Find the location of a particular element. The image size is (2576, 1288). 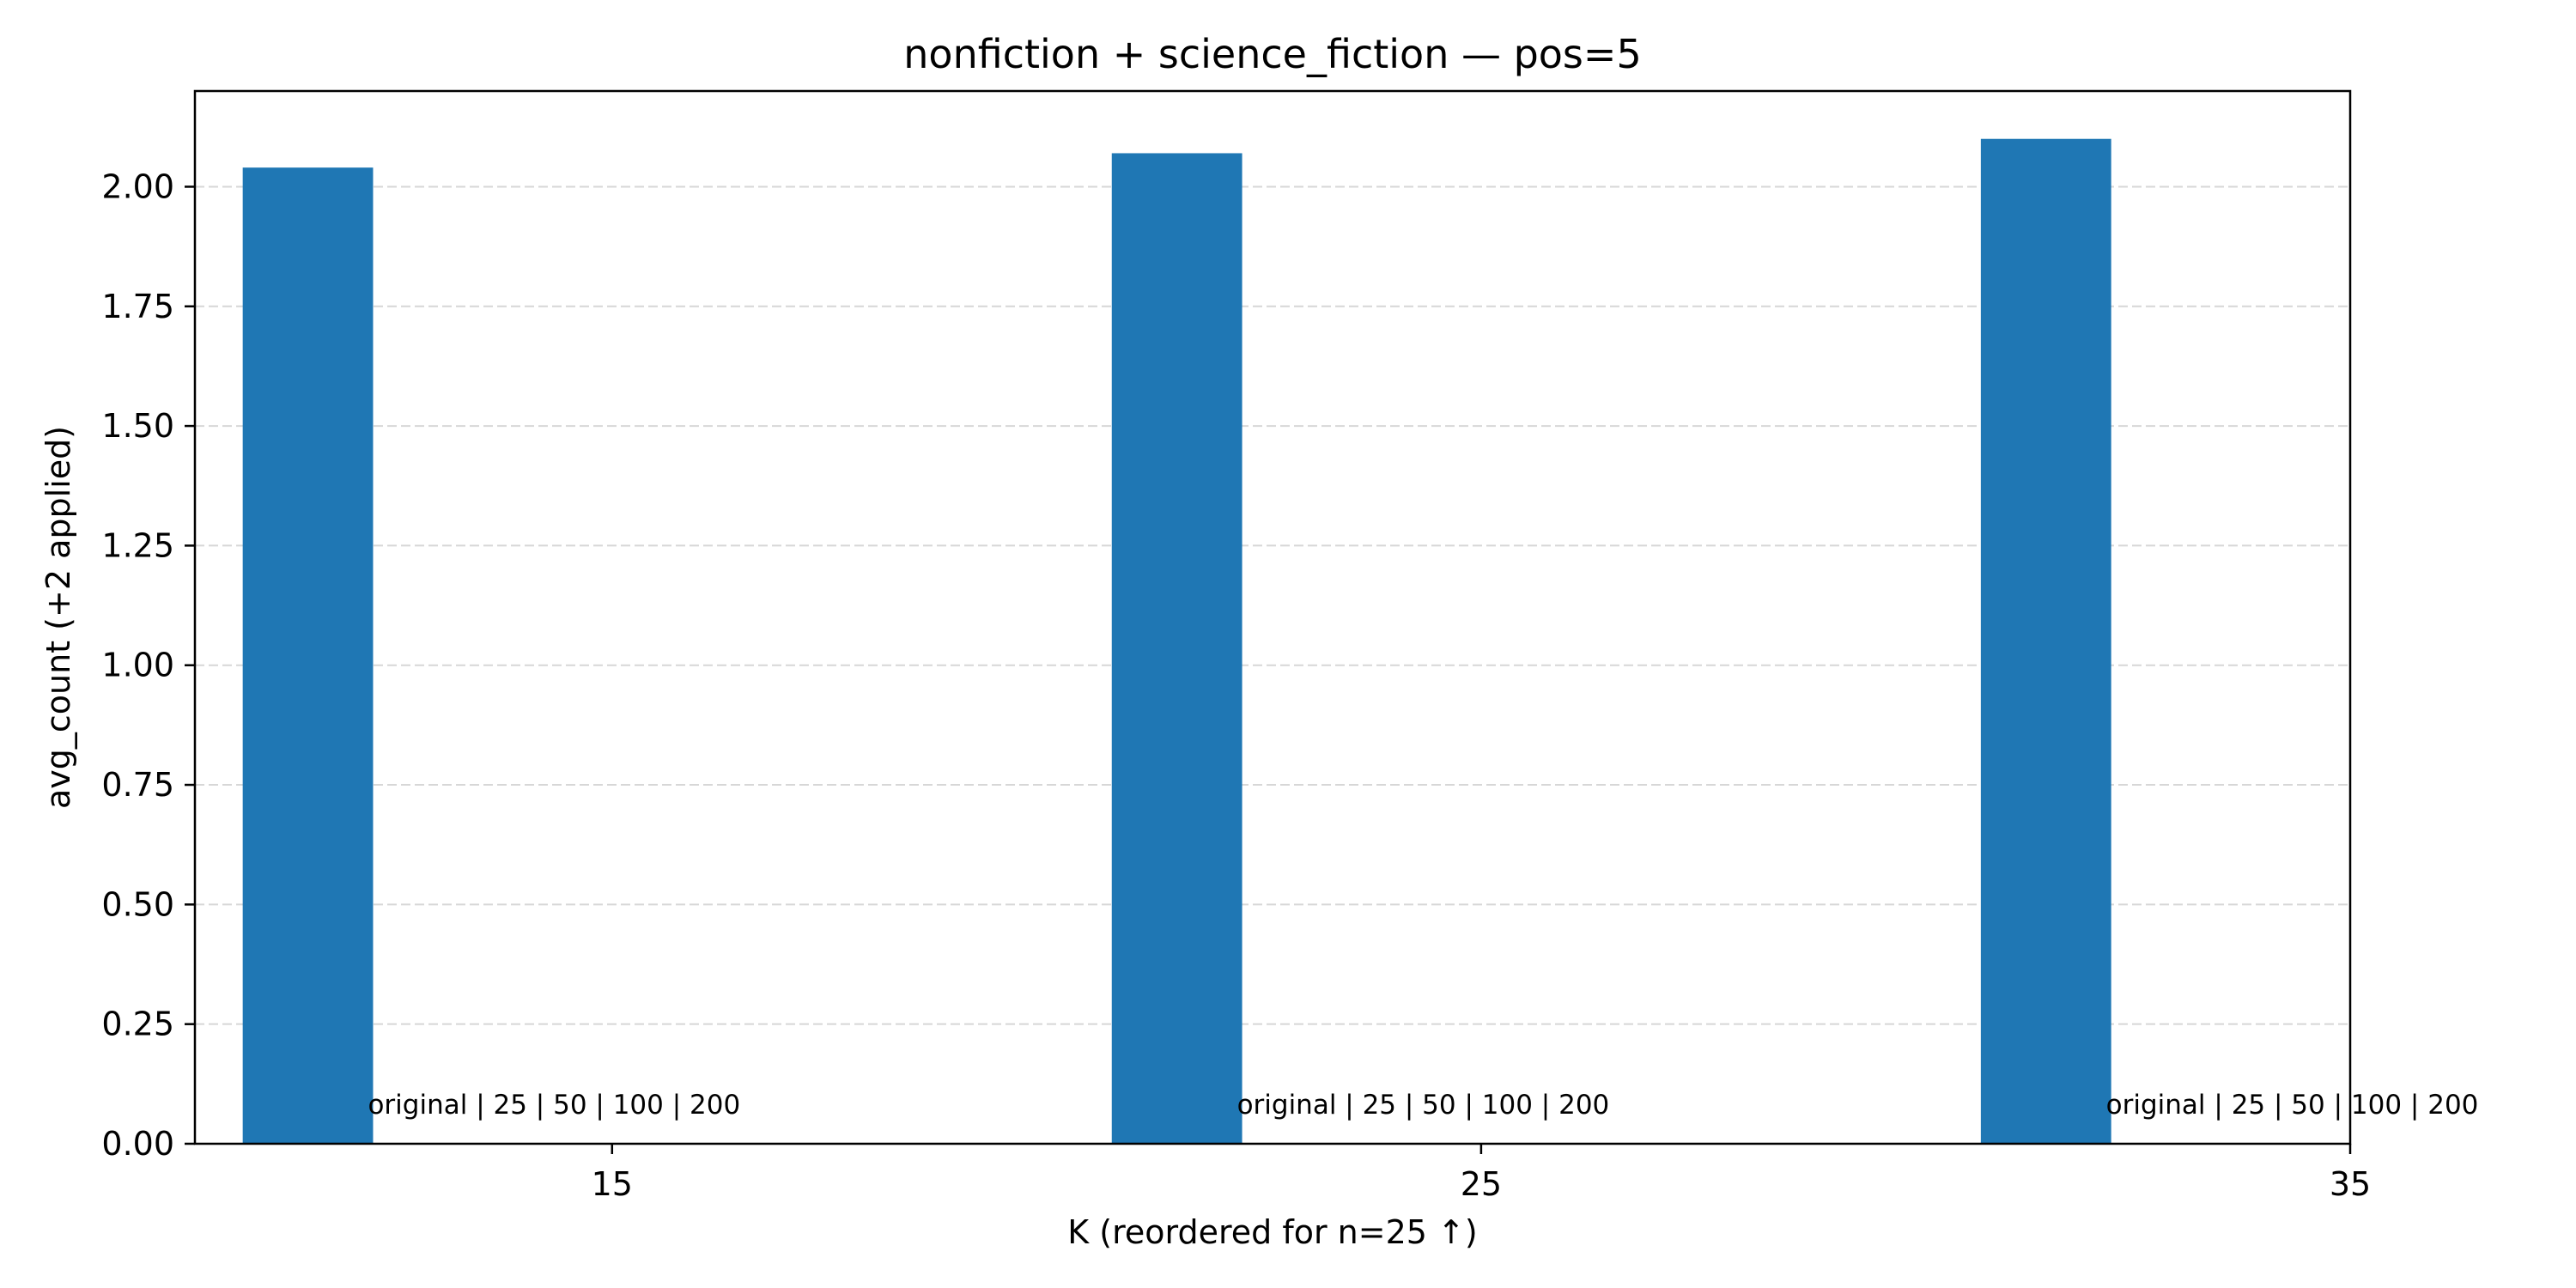

y-tick-label: 0.00 is located at coordinates (137, 1144).